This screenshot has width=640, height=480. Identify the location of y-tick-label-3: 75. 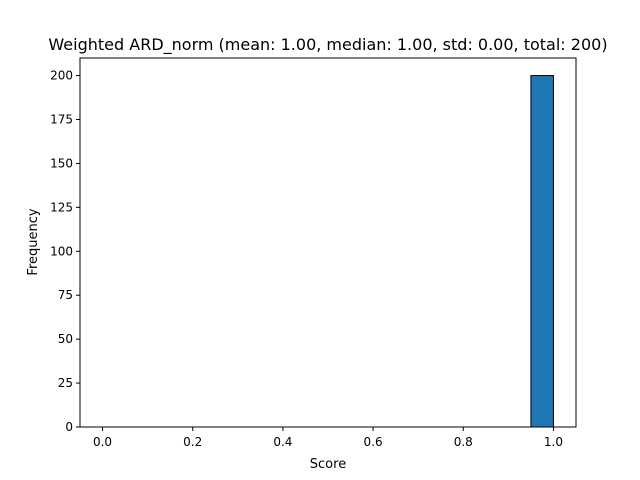
(65, 295).